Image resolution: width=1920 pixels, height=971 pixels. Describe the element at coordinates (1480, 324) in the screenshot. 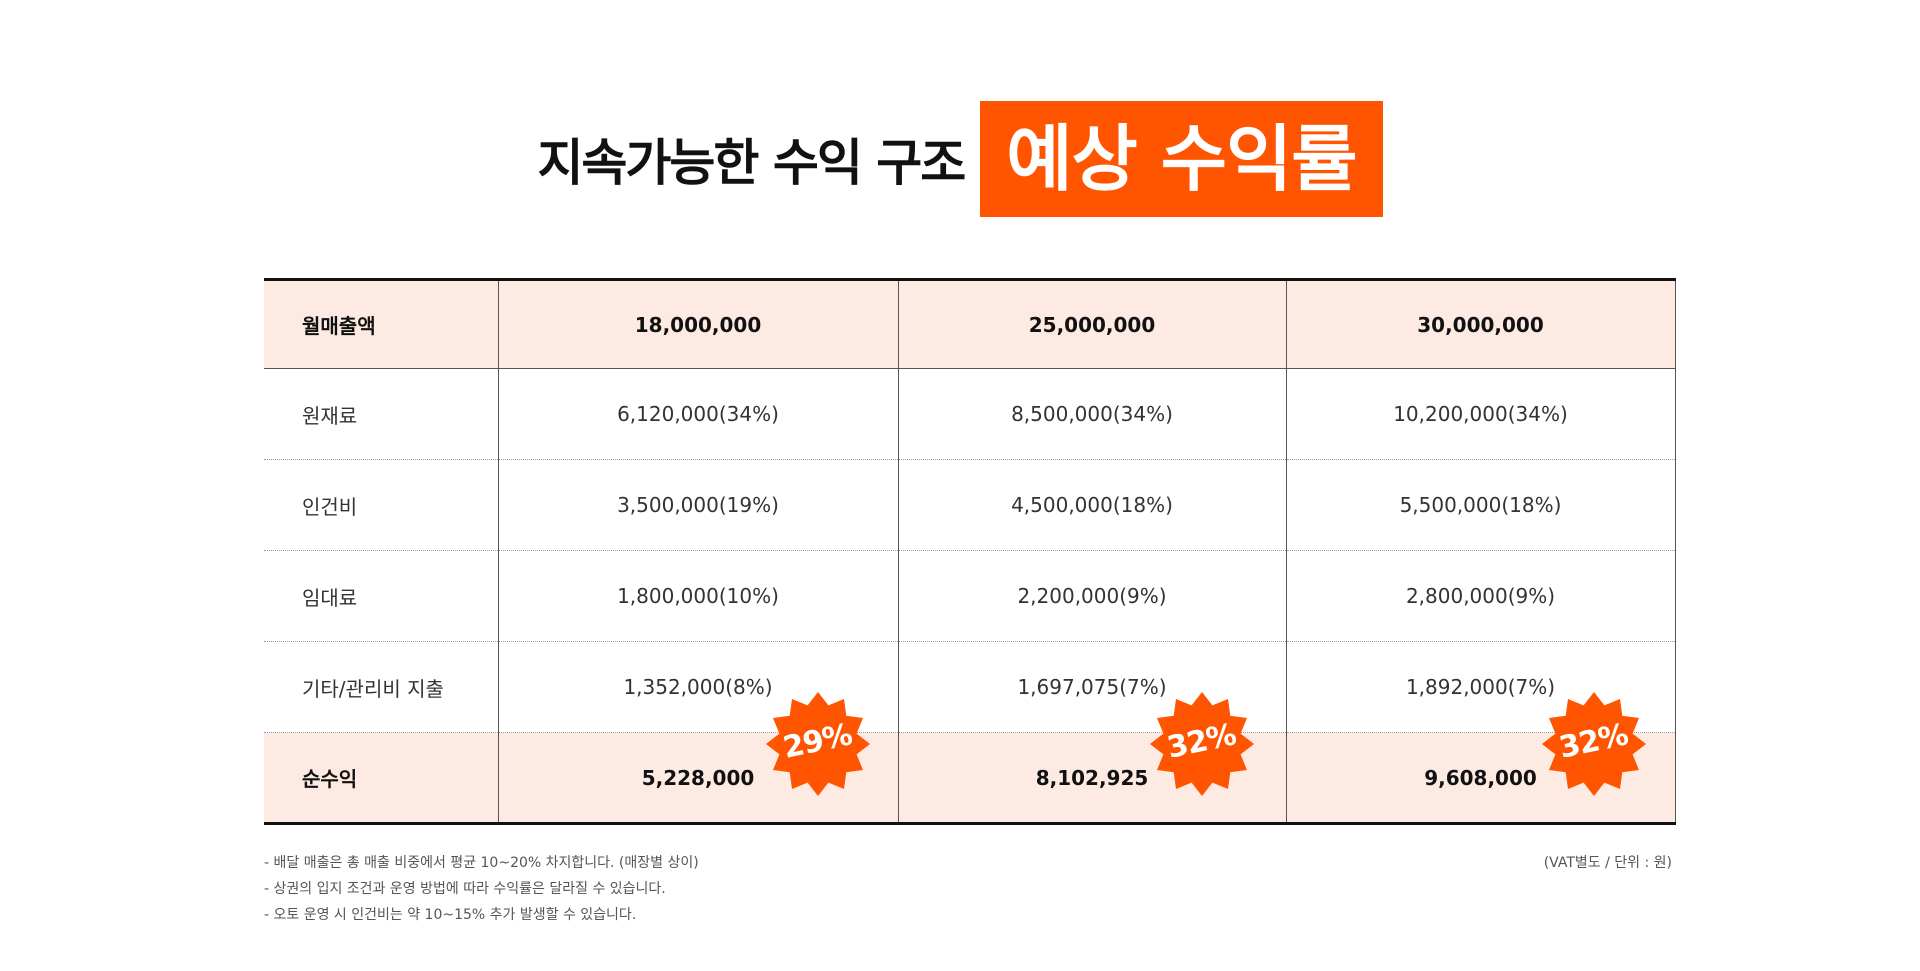

I see `header-cell: 30,000,000` at that location.